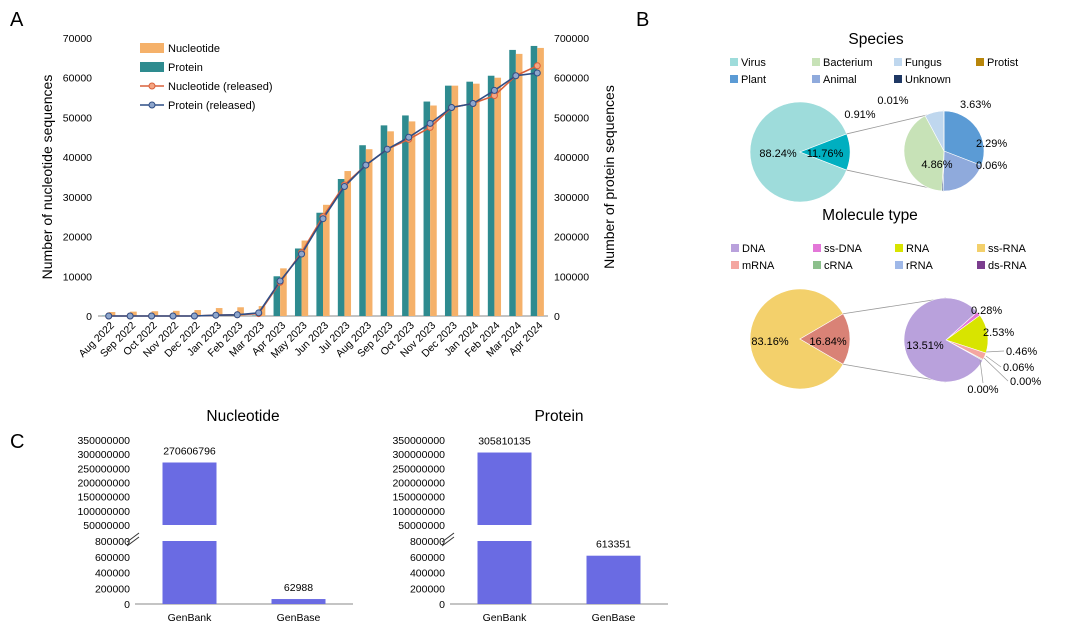 Image resolution: width=1080 pixels, height=628 pixels. What do you see at coordinates (859, 115) in the screenshot?
I see `pie-label: 0.91%` at bounding box center [859, 115].